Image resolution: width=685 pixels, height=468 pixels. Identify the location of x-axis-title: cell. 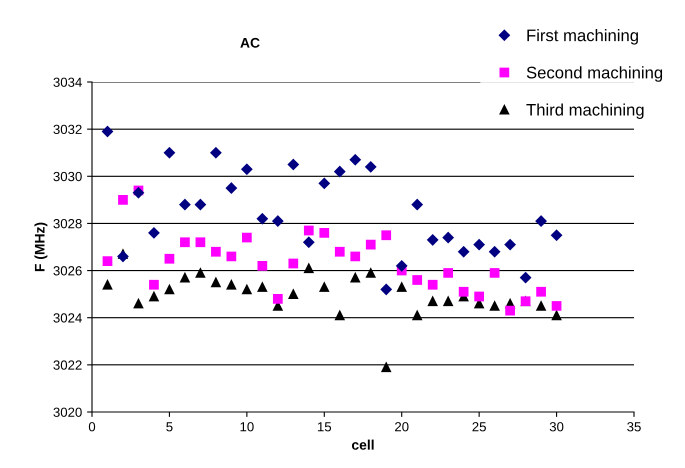
(363, 445).